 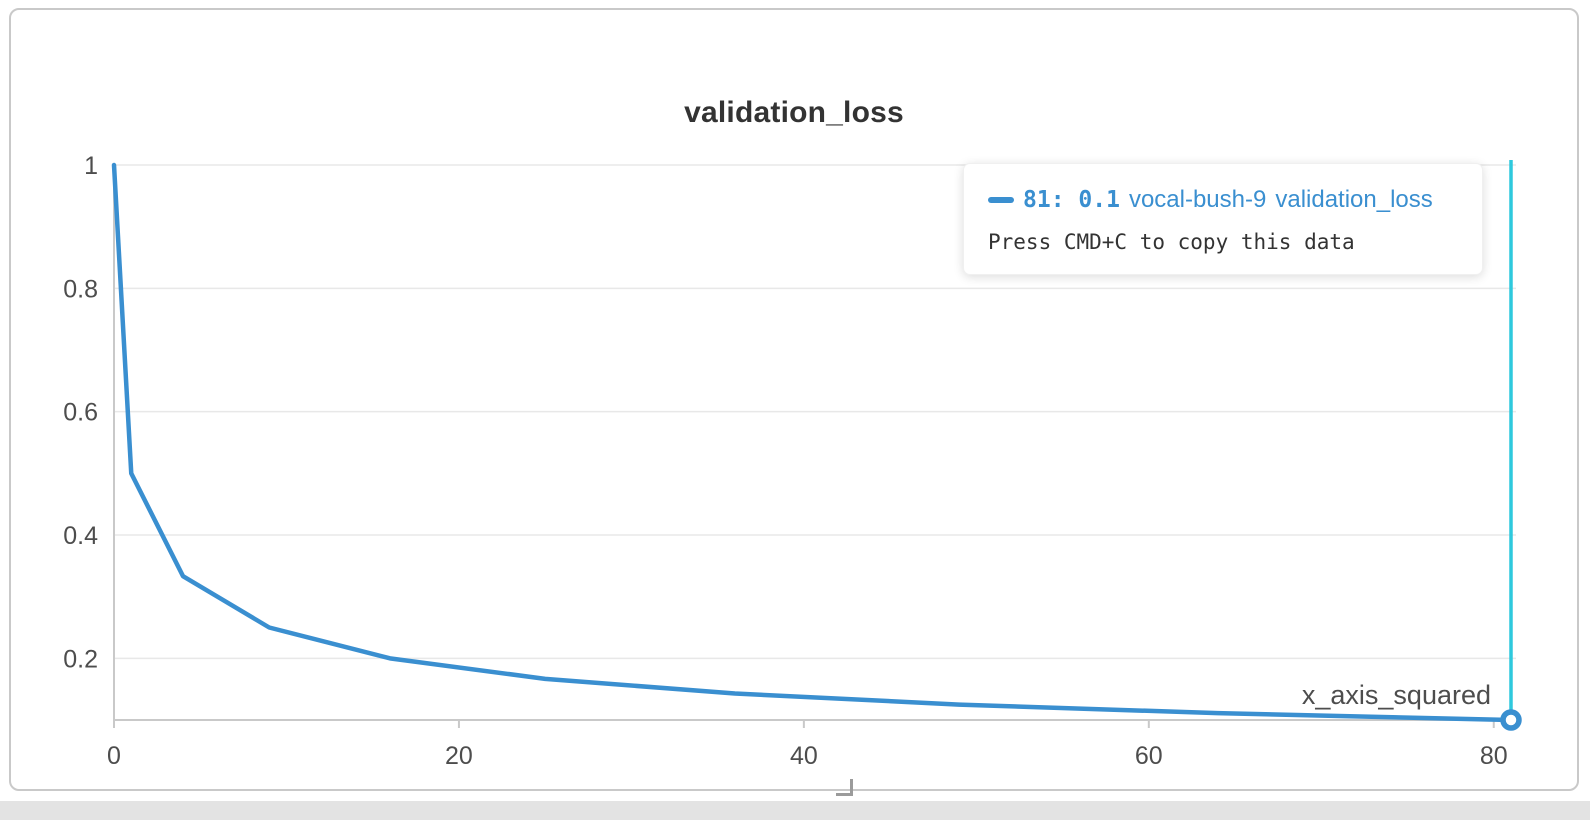 I want to click on tooltip-value: 81: 0.1, so click(x=1071, y=200).